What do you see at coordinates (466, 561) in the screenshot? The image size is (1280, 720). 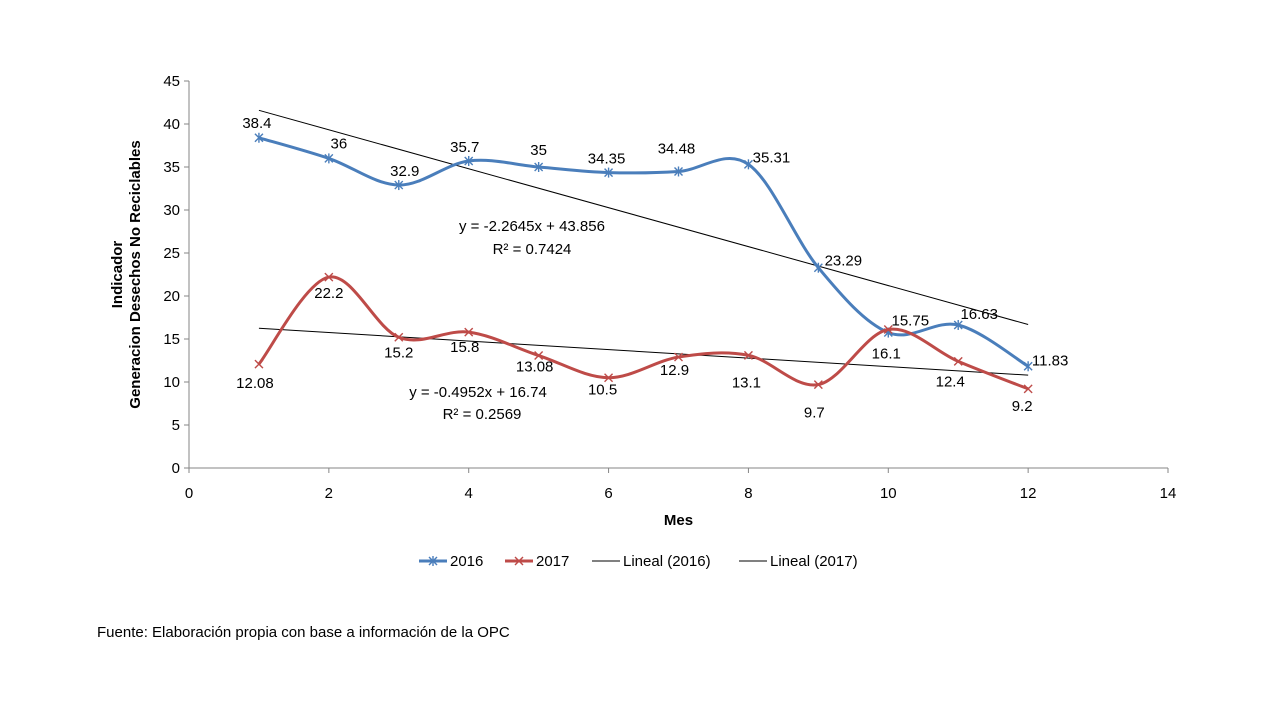 I see `legend-label: 2016` at bounding box center [466, 561].